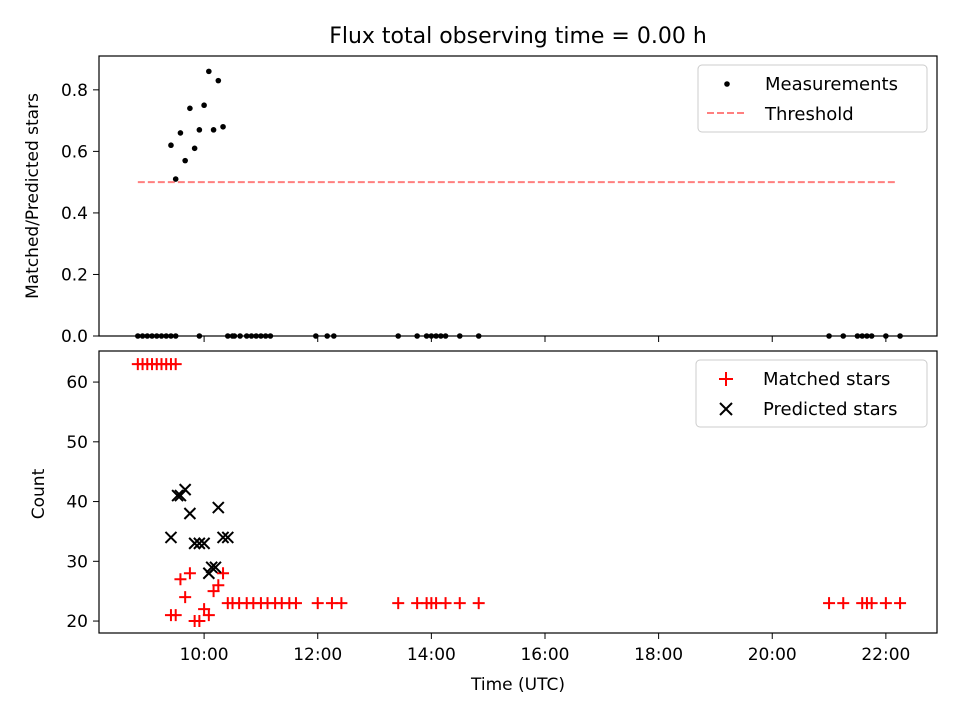 The height and width of the screenshot is (720, 960). I want to click on matched-legend-marker, so click(726, 379).